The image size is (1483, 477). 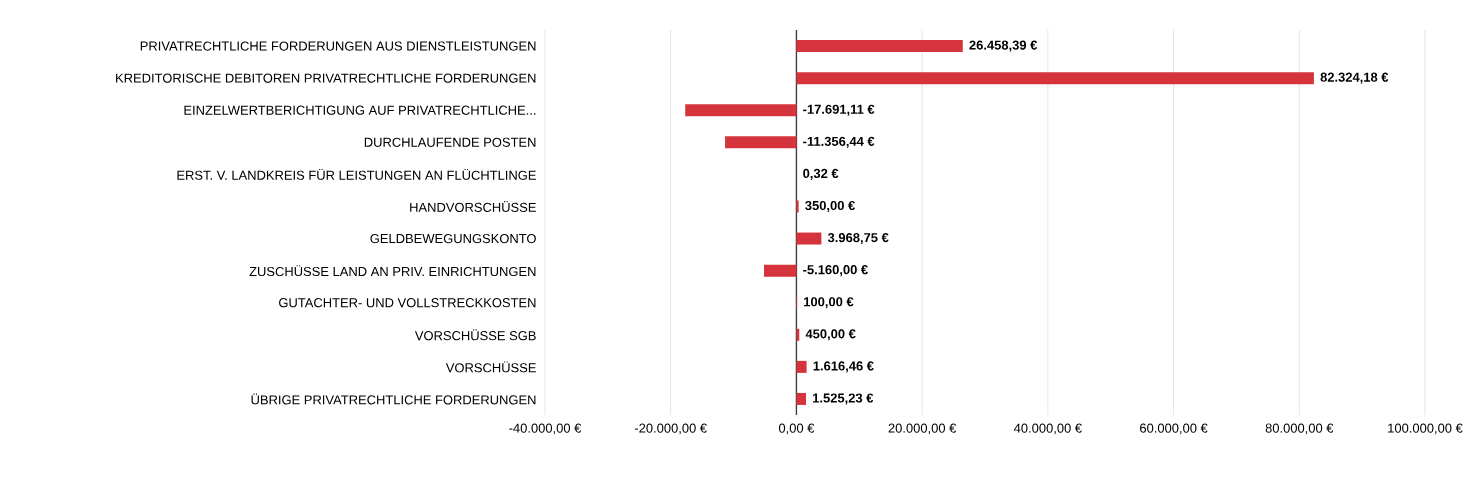 What do you see at coordinates (843, 399) in the screenshot?
I see `data-label: 1.525,23 €` at bounding box center [843, 399].